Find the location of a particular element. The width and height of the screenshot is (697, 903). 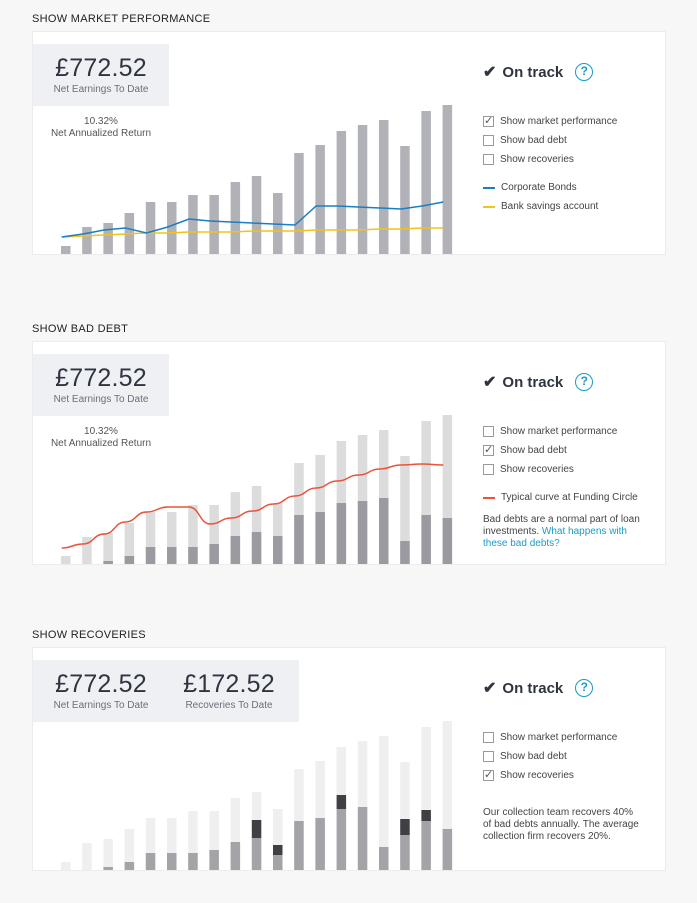

status-label: On track is located at coordinates (533, 382).